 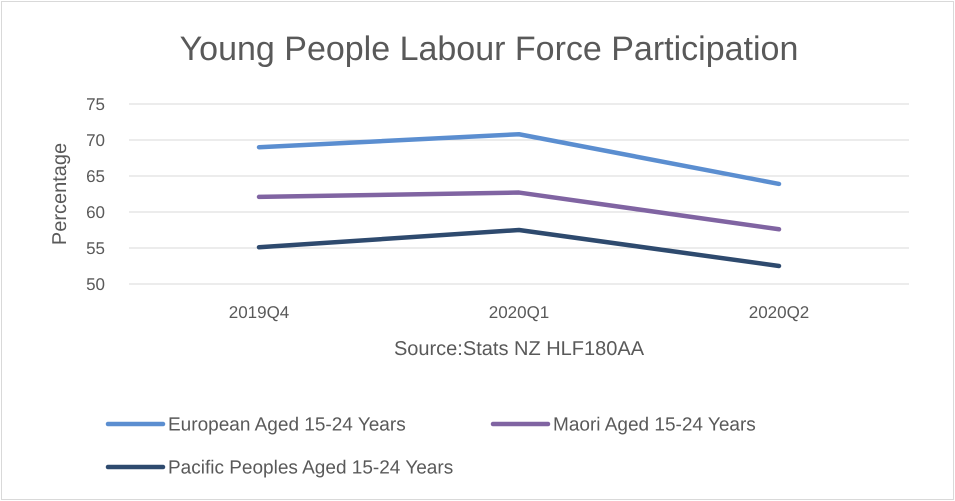 I want to click on legend-label: Maori Aged 15-24 Years, so click(x=654, y=425).